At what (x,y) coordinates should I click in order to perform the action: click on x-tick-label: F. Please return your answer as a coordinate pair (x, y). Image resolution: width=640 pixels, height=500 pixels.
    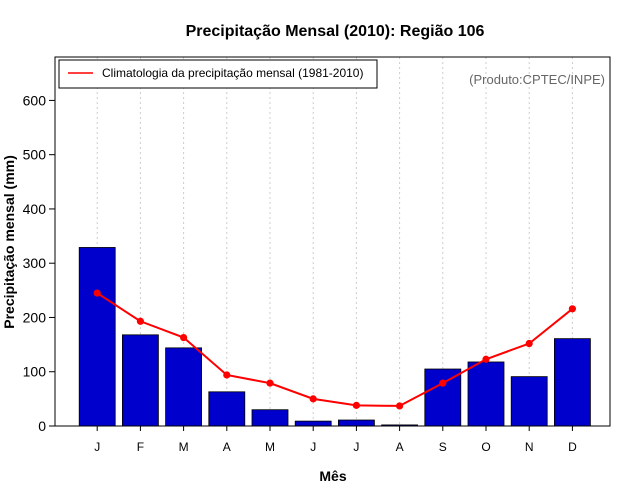
    Looking at the image, I should click on (140, 447).